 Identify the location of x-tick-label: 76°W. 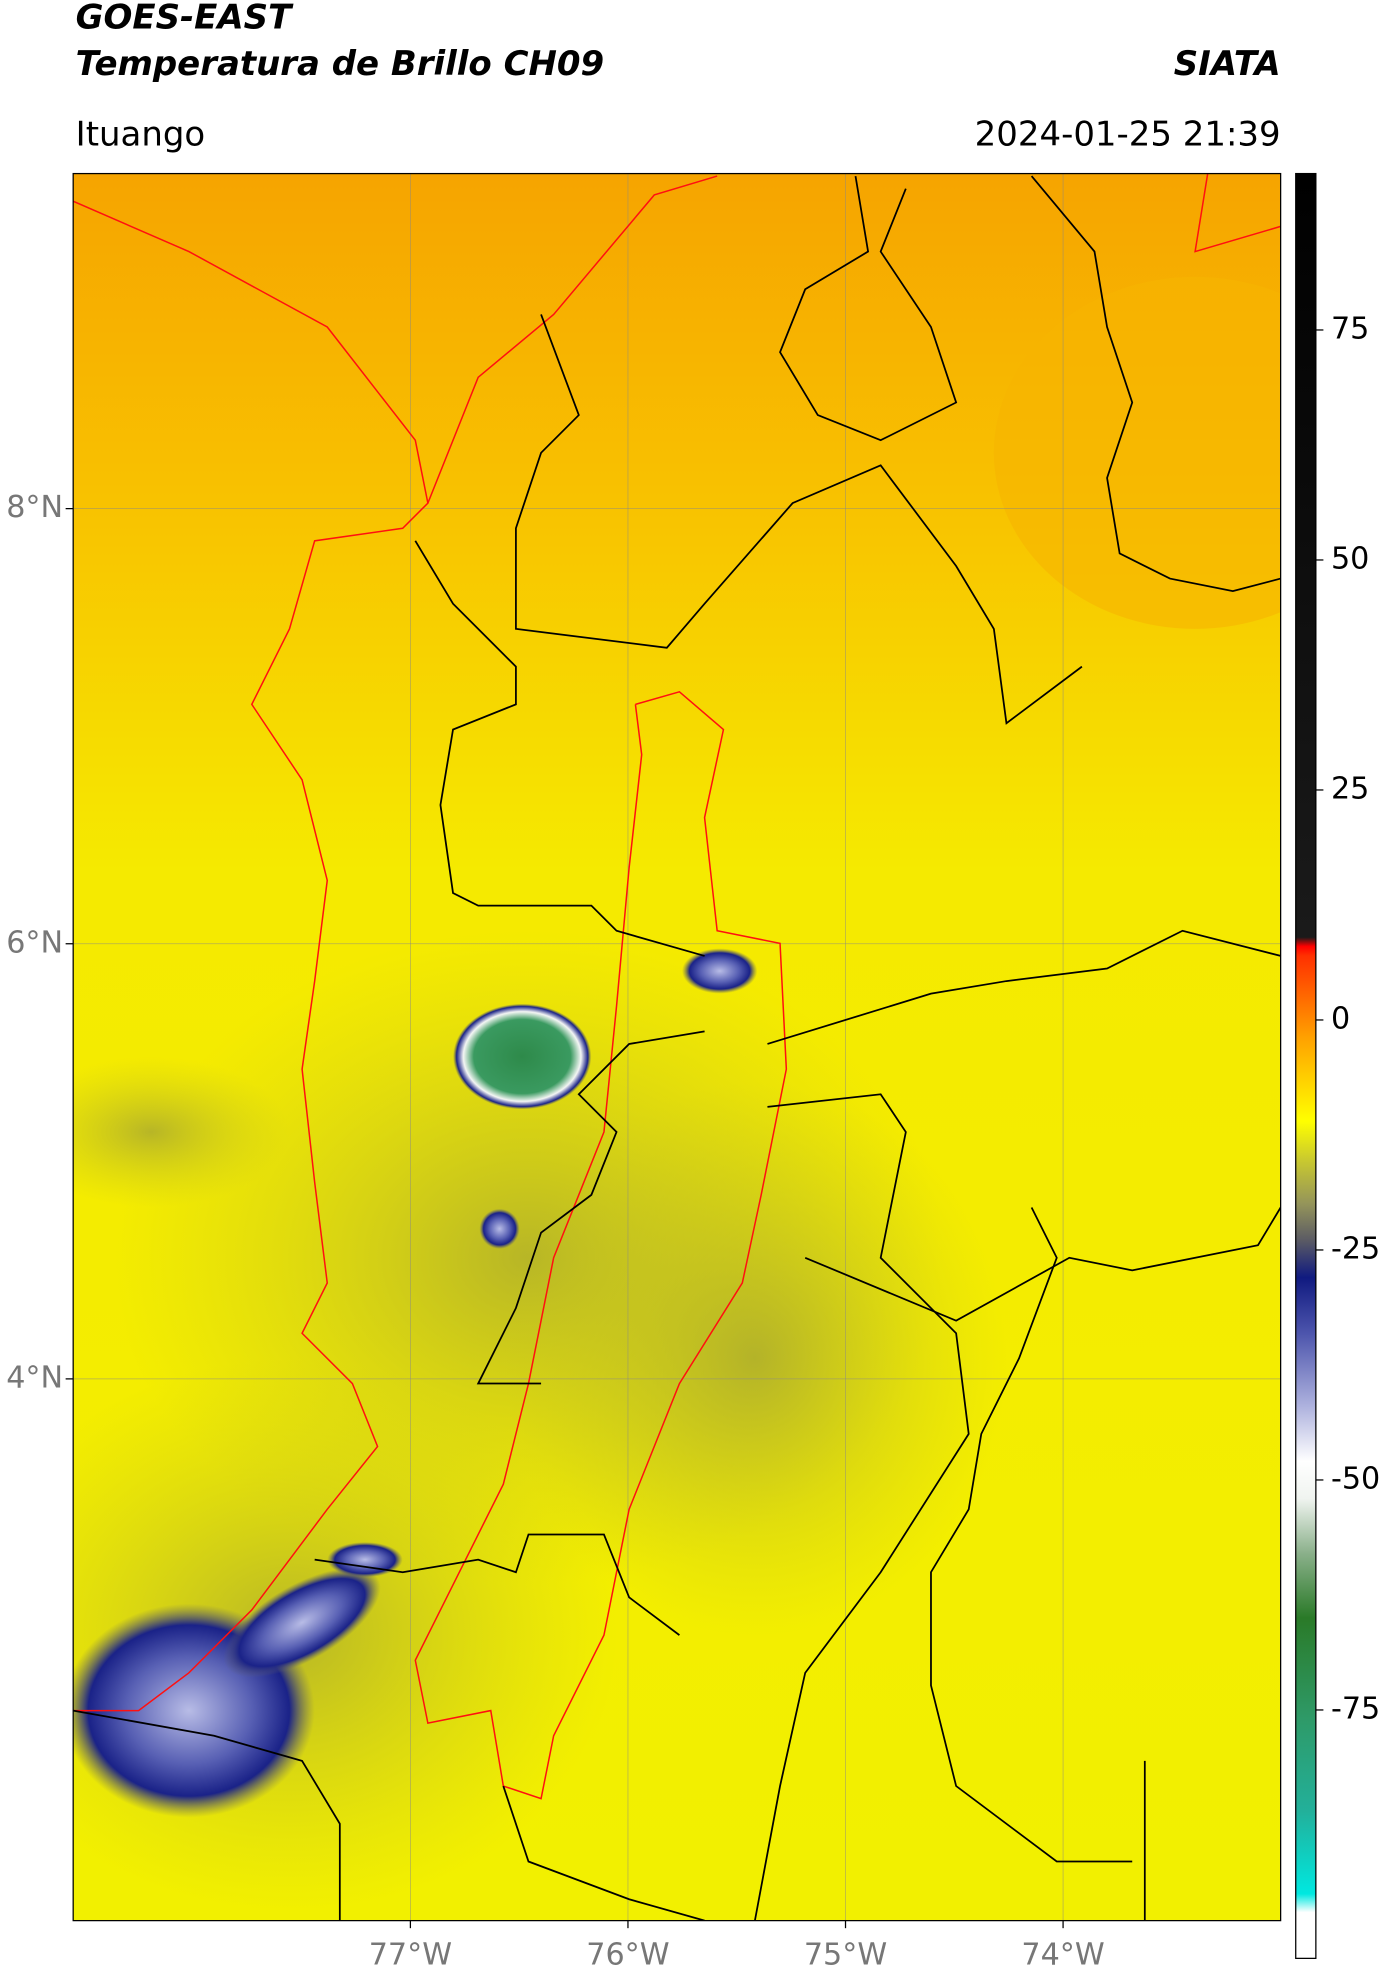
(627, 1954).